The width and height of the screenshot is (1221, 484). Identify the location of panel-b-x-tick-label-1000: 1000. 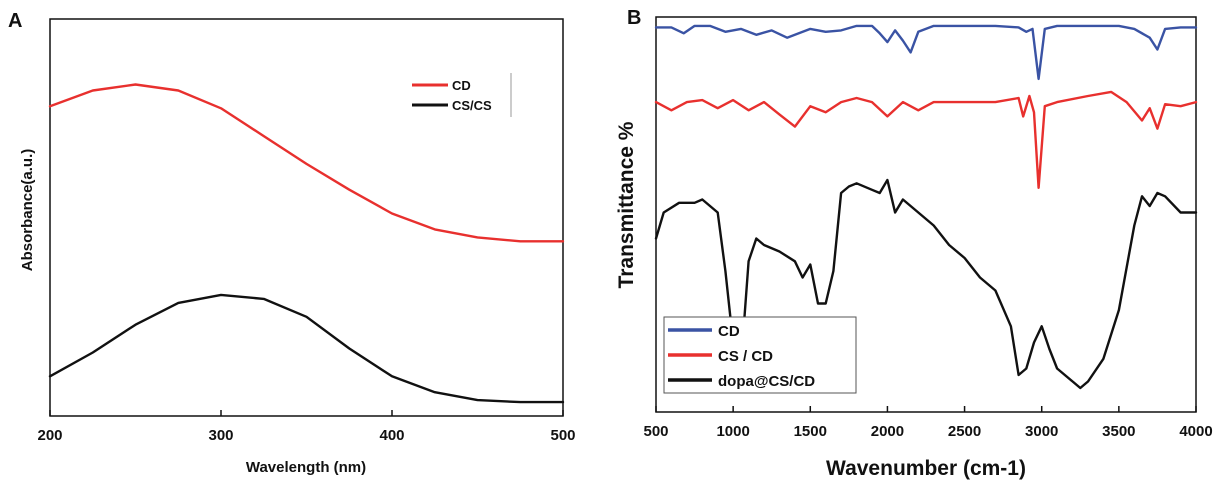
(732, 431).